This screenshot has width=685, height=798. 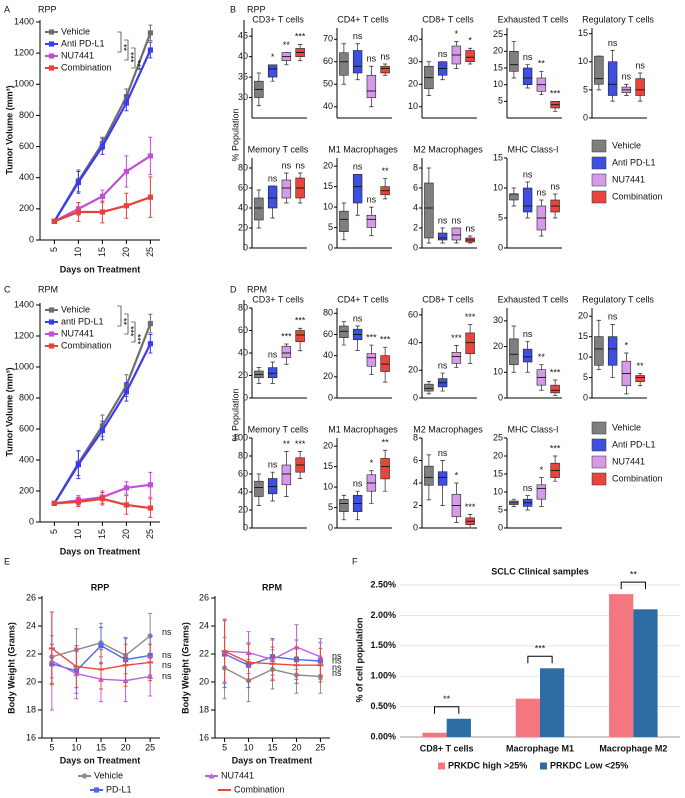 I want to click on y-axis-label: % of cell population, so click(x=359, y=660).